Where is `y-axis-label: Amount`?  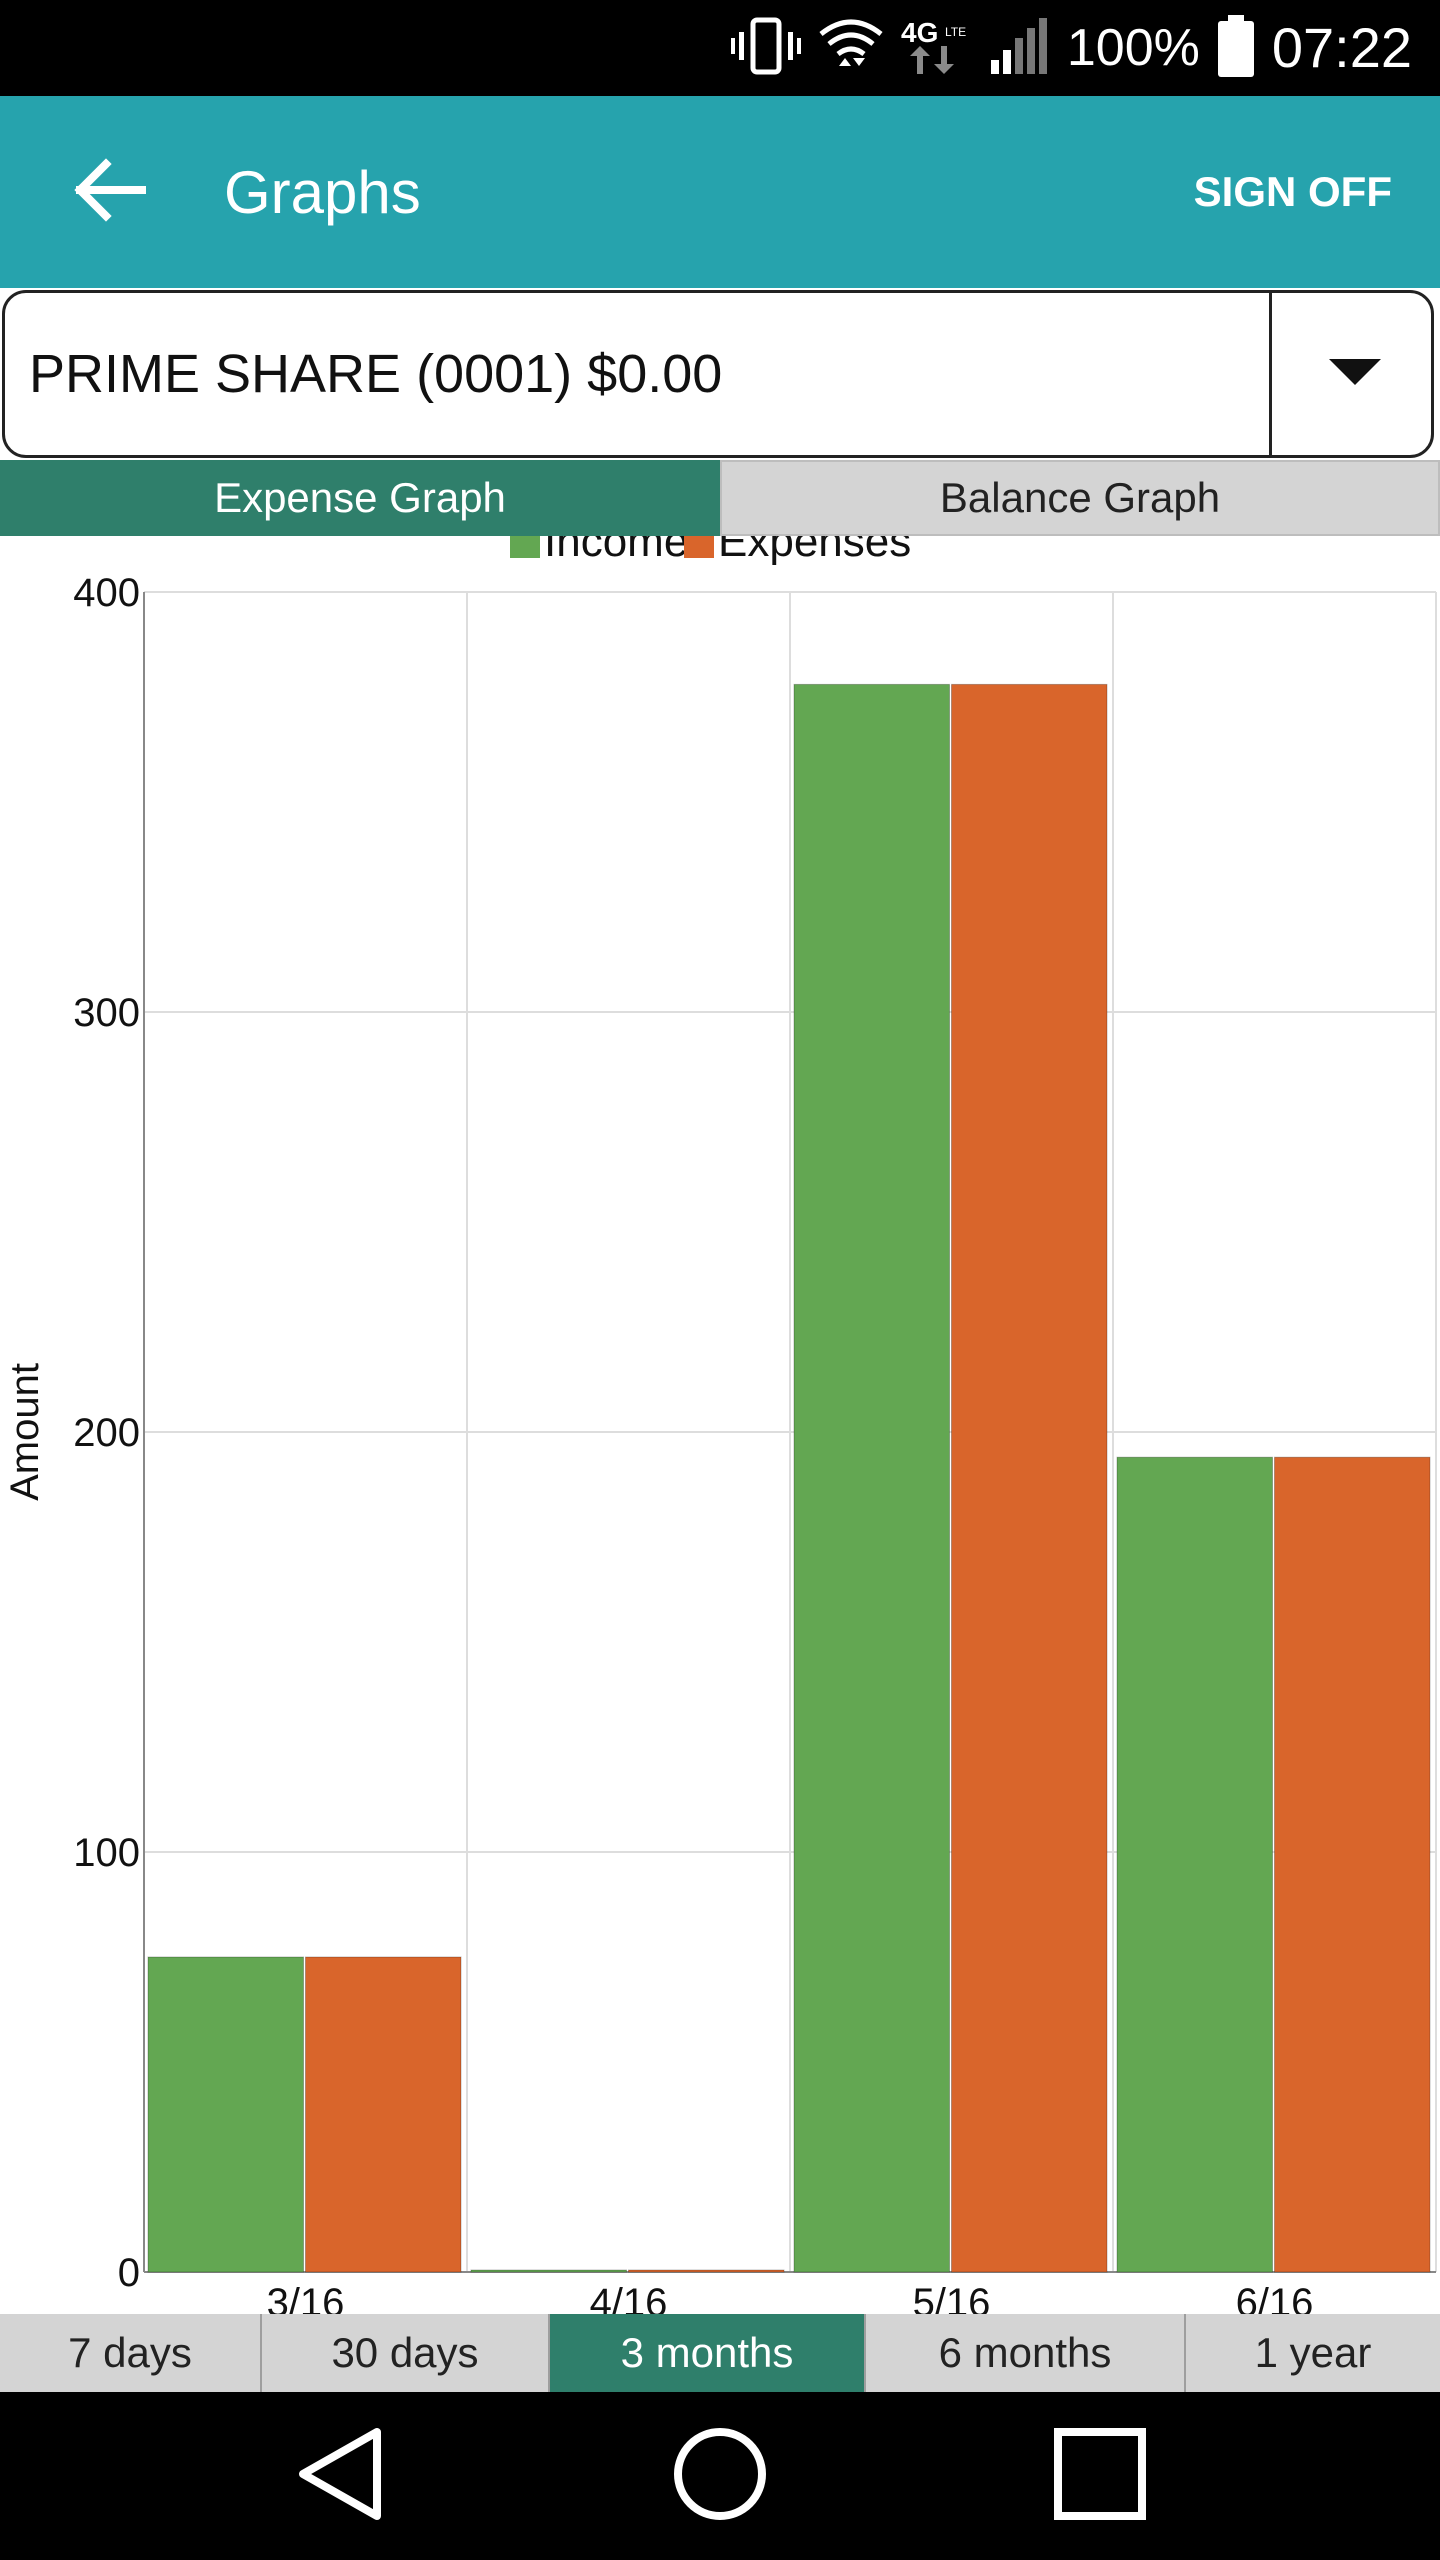 y-axis-label: Amount is located at coordinates (25, 1432).